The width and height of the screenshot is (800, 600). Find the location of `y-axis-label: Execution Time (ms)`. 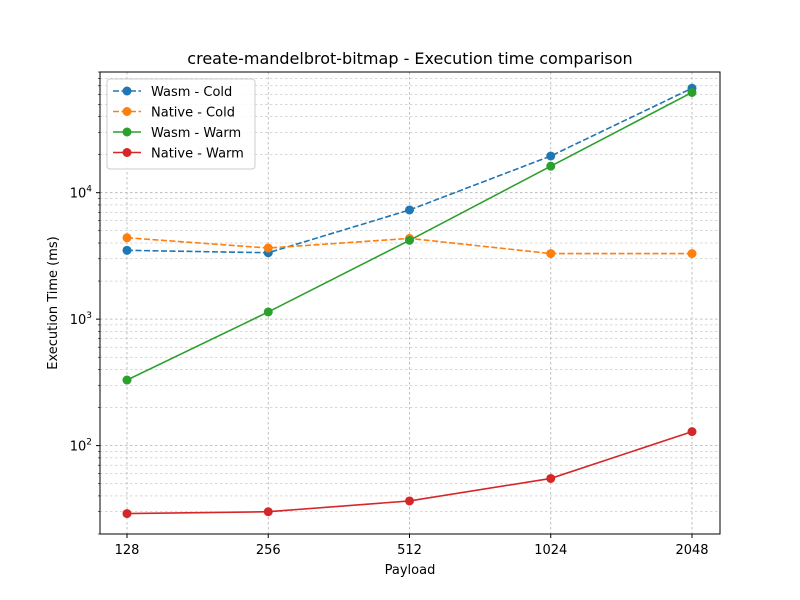

y-axis-label: Execution Time (ms) is located at coordinates (53, 302).